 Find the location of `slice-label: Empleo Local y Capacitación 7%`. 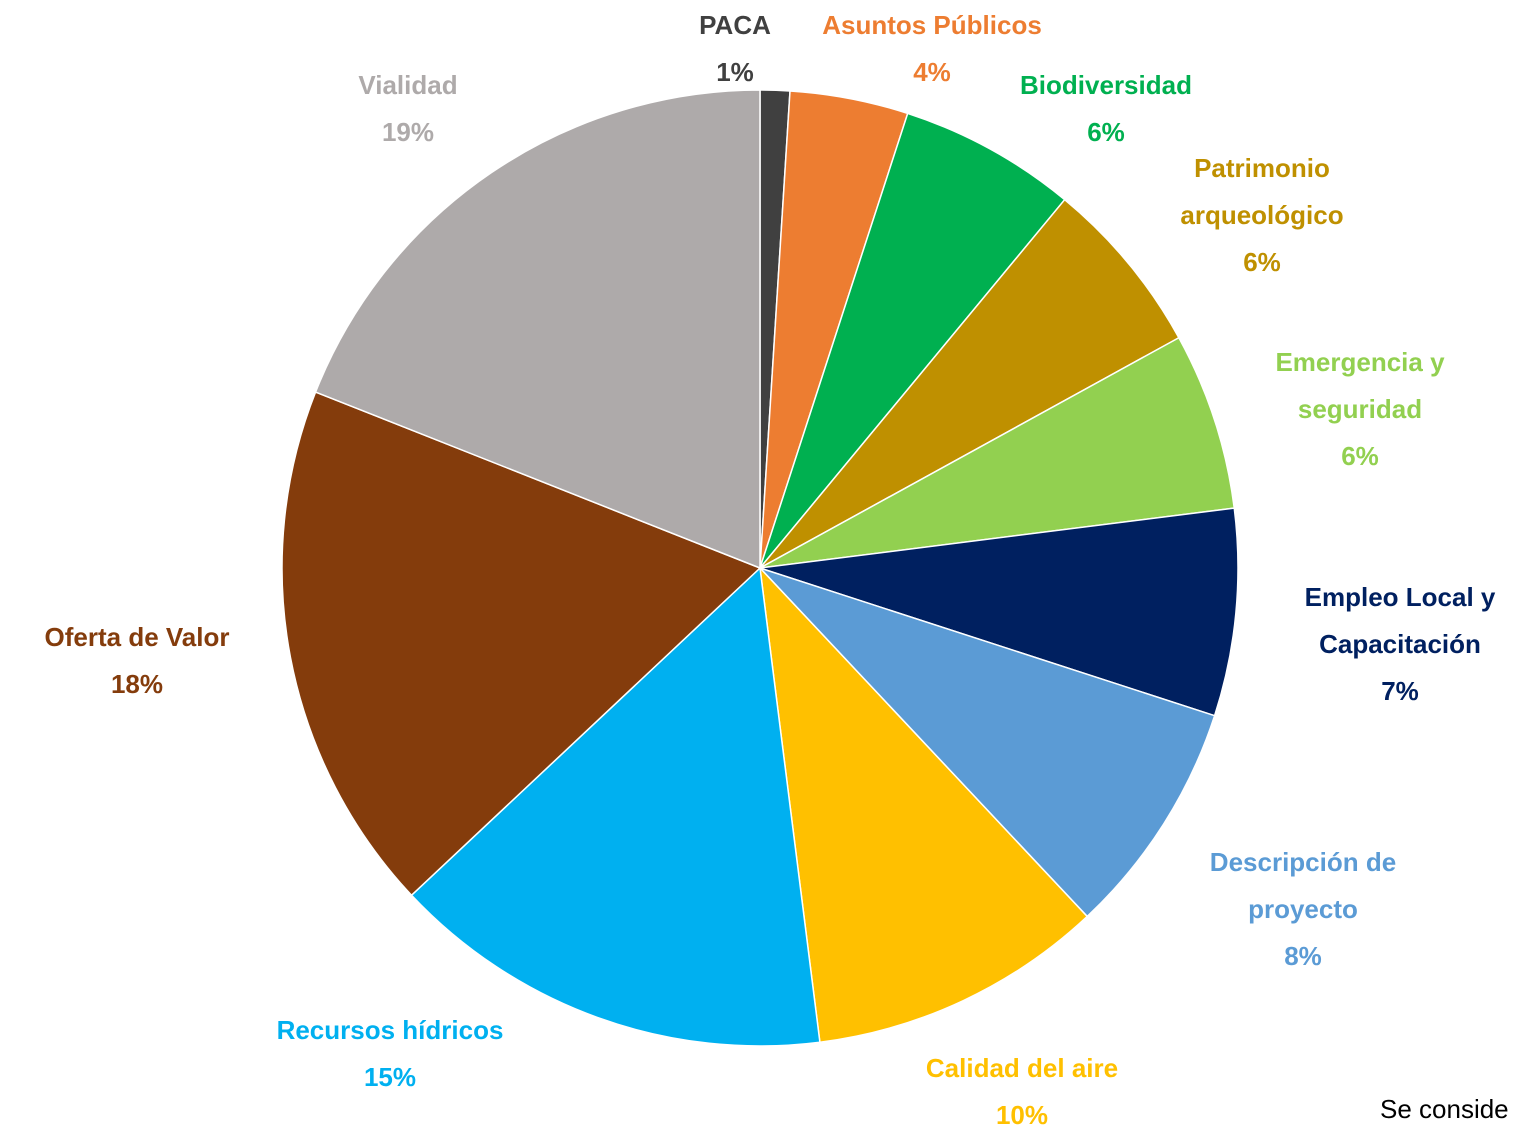

slice-label: Empleo Local y Capacitación 7% is located at coordinates (1400, 644).